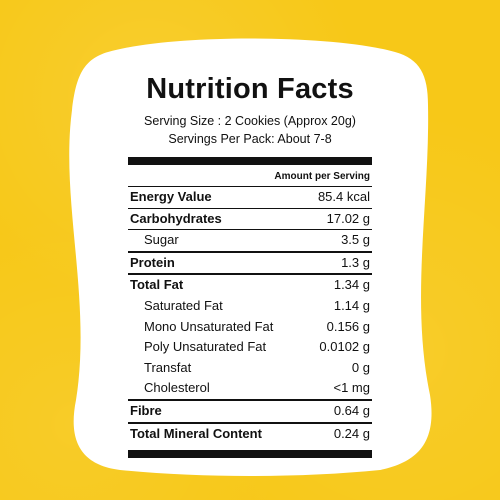  Describe the element at coordinates (168, 367) in the screenshot. I see `nutrient-label: Transfat` at that location.